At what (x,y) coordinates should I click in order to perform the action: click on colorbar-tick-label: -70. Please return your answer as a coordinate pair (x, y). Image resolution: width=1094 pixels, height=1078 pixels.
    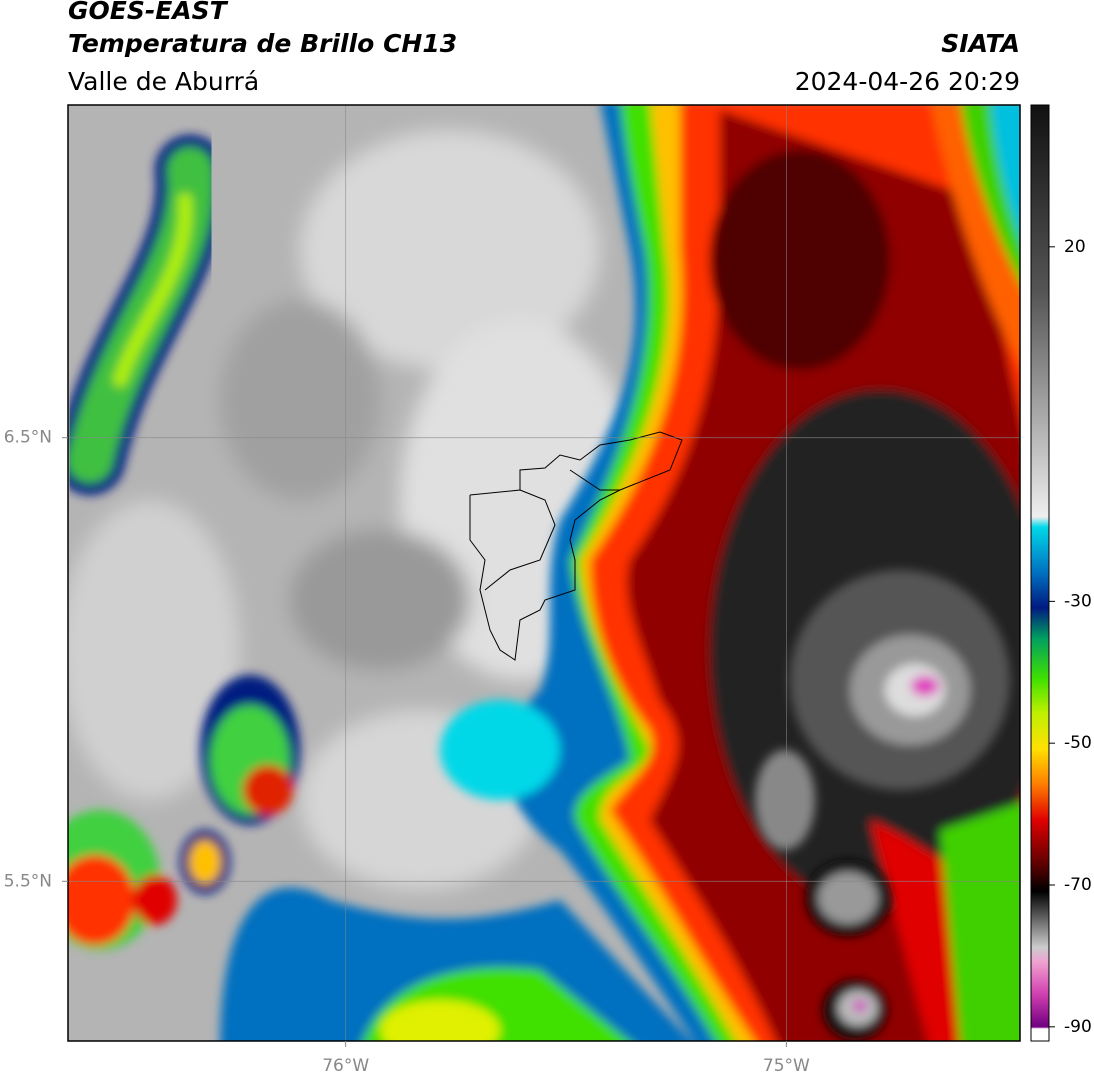
    Looking at the image, I should click on (1078, 885).